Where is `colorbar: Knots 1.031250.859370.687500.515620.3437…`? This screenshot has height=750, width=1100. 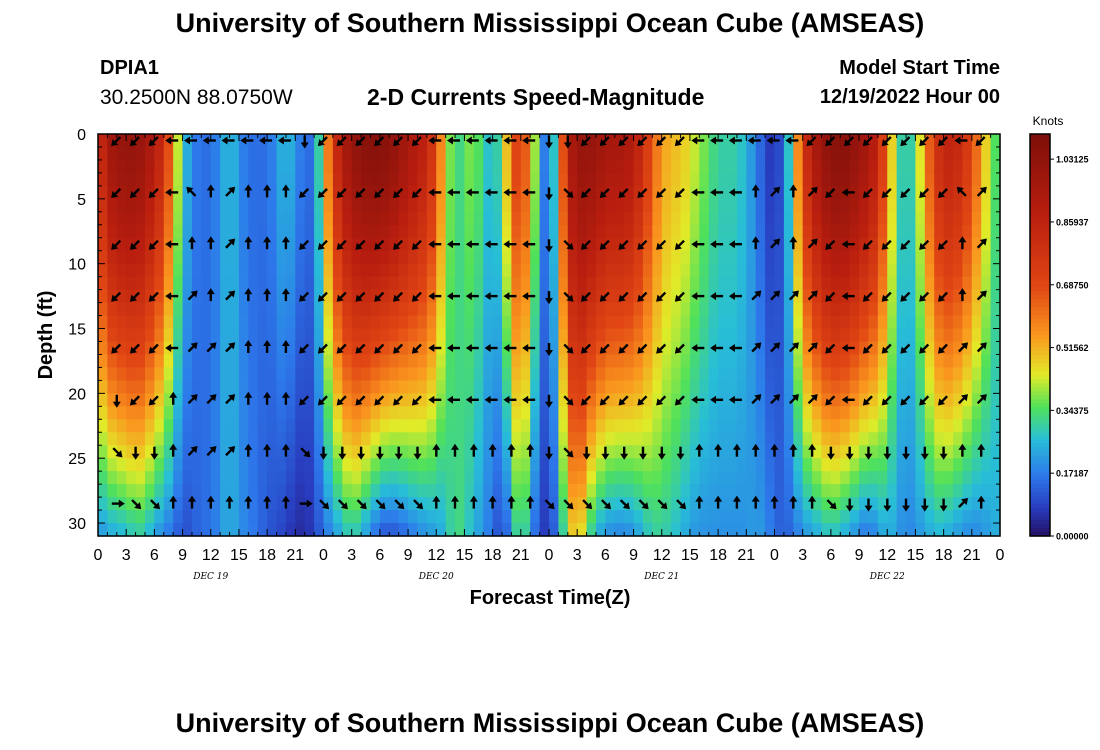
colorbar: Knots 1.031250.859370.687500.515620.3437… is located at coordinates (1059, 328).